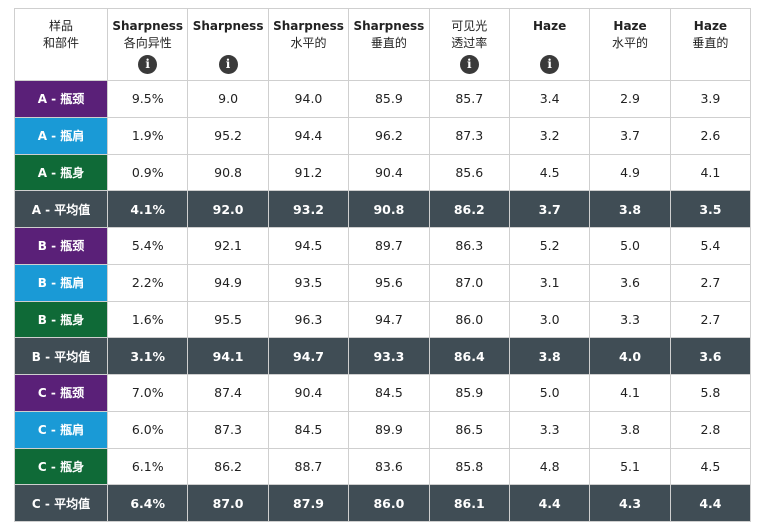  I want to click on cell-value: 95.5, so click(228, 319).